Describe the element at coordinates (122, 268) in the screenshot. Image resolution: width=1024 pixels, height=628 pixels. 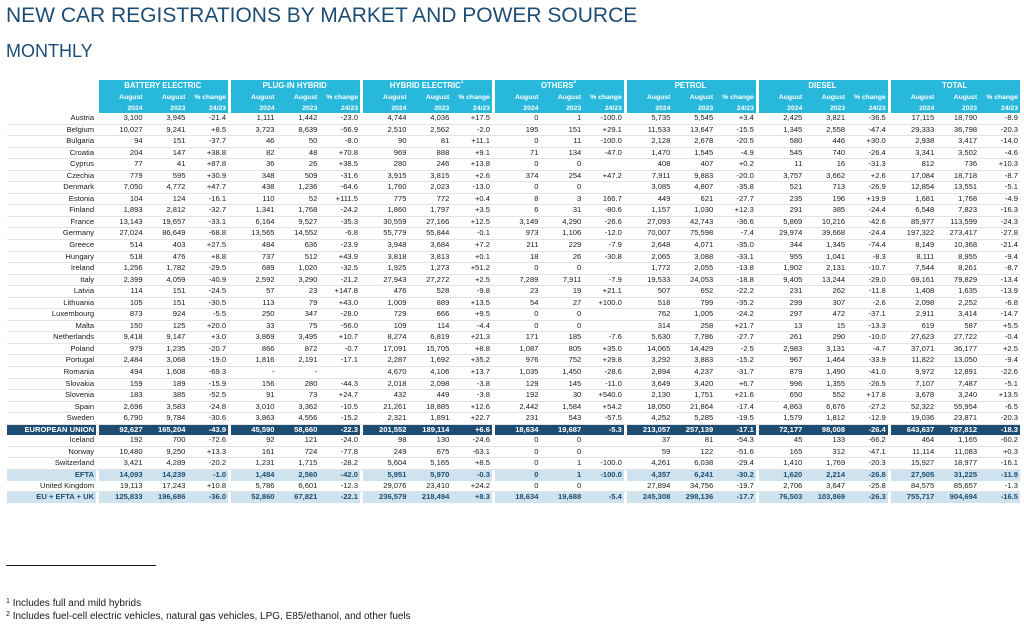
I see `value-cell: 1,256` at that location.